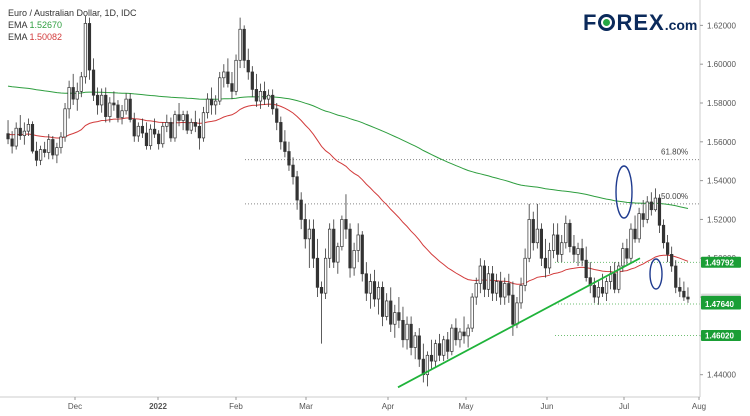  What do you see at coordinates (72, 25) in the screenshot?
I see `legend-ema-fast: EMA 1.52670` at bounding box center [72, 25].